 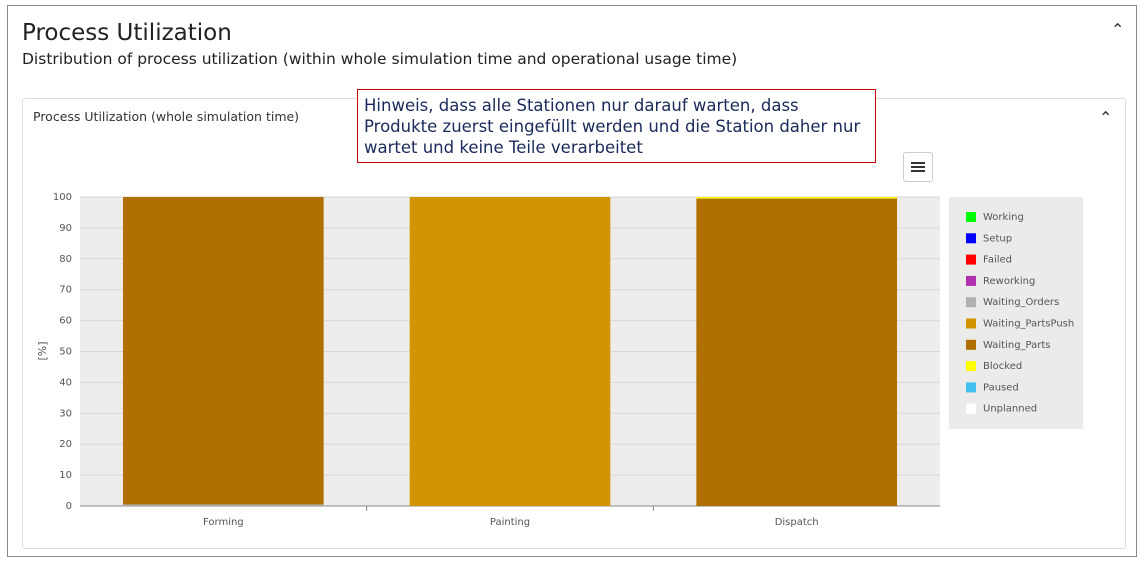 I want to click on x-tick-label: Forming, so click(x=223, y=522).